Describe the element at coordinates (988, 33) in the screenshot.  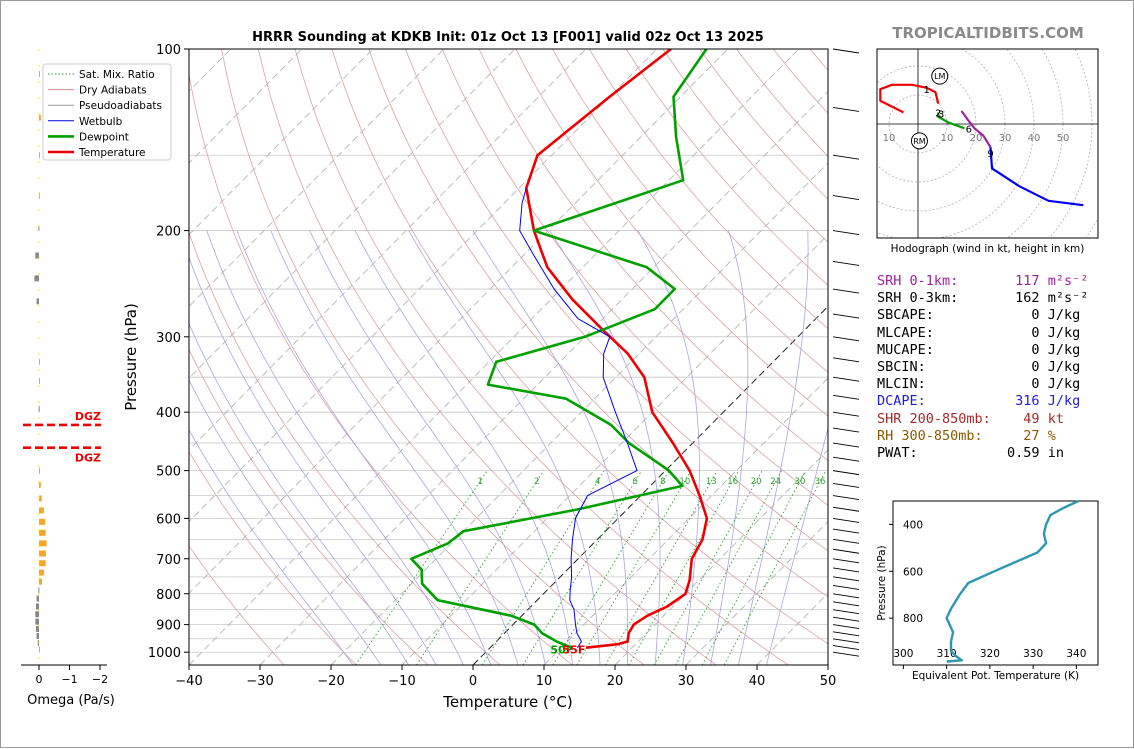
I see `watermark: TROPICALTIDBITS.COM` at that location.